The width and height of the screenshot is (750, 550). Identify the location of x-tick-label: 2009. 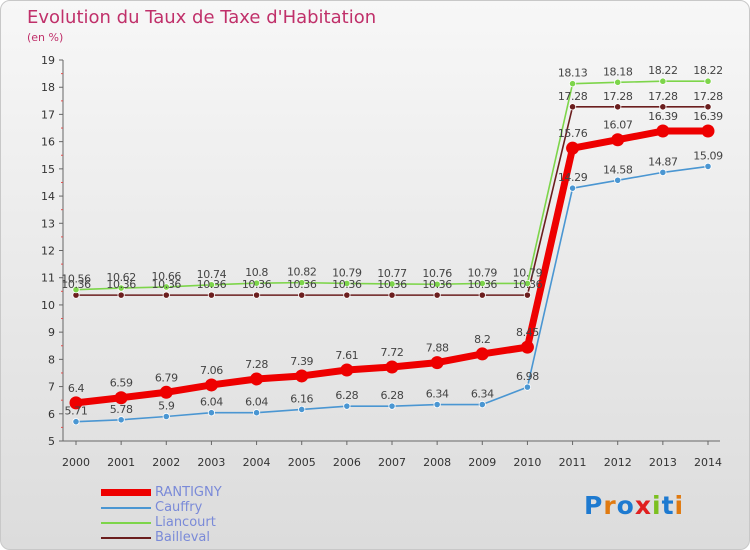
(482, 462).